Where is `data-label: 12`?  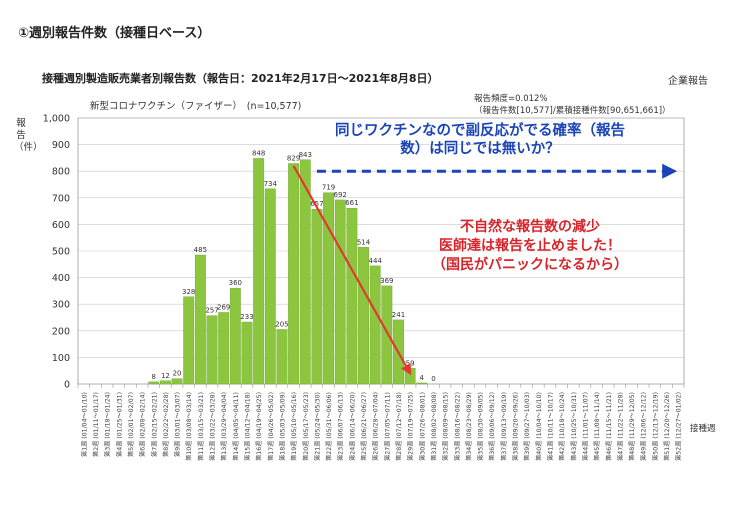
data-label: 12 is located at coordinates (165, 376).